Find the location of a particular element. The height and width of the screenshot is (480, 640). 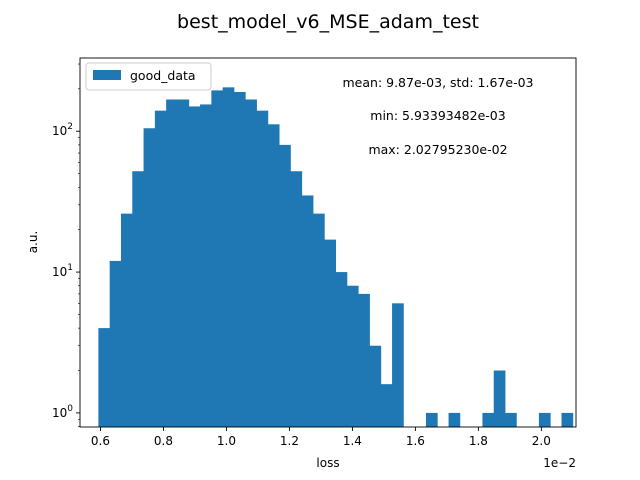

chart-title: best_model_v6_MSE_adam_test is located at coordinates (328, 22).